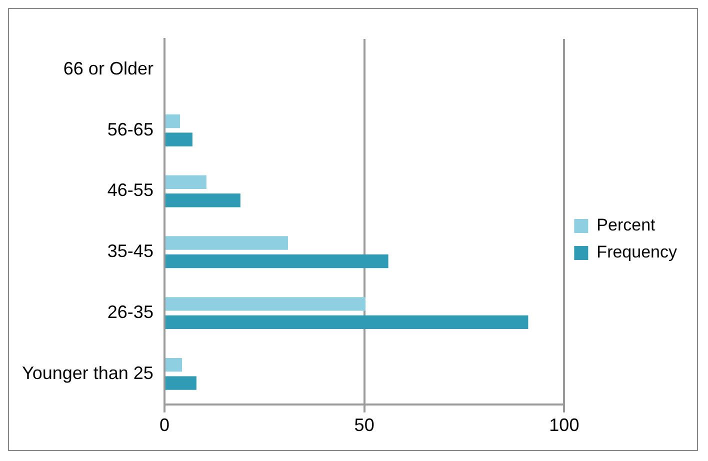  Describe the element at coordinates (130, 312) in the screenshot. I see `y-tick-label: 26-35` at that location.